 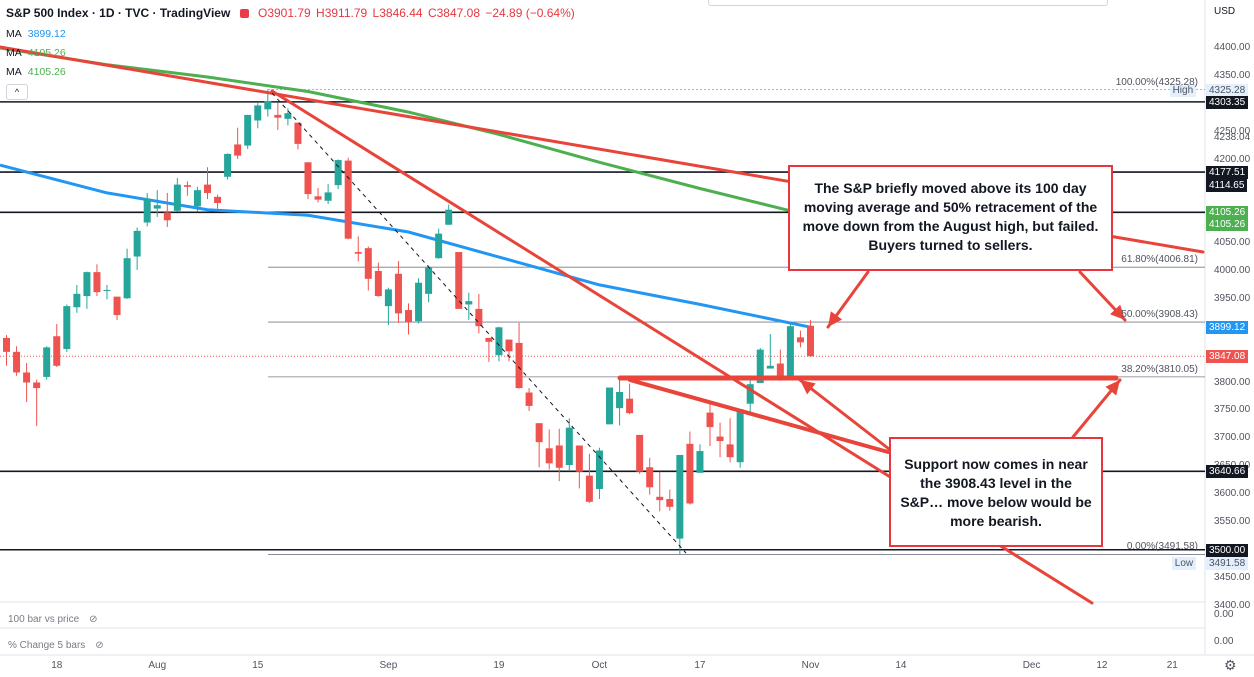 I want to click on indicator-ma-100: MA 3899.12, so click(x=36, y=34).